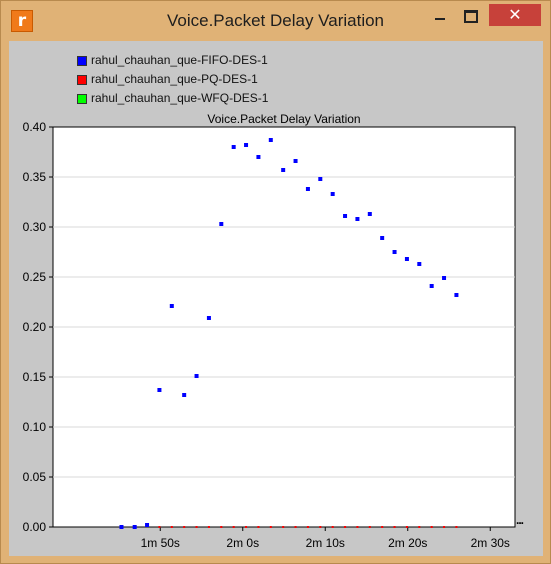 The width and height of the screenshot is (551, 564). I want to click on legend-swatch-pq, so click(82, 80).